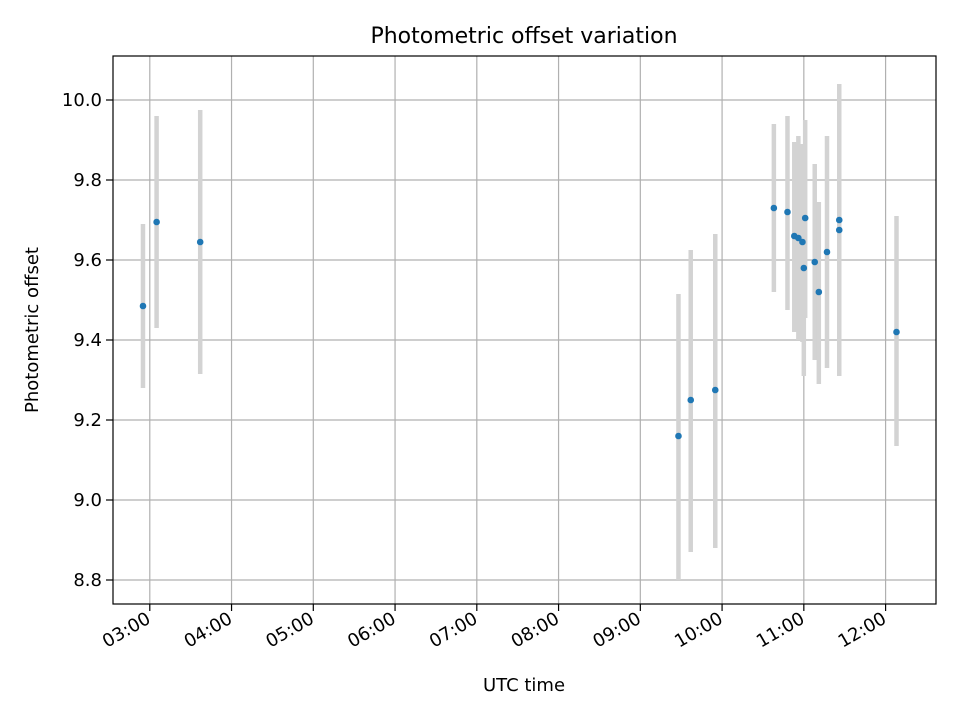 Image resolution: width=960 pixels, height=720 pixels. Describe the element at coordinates (523, 36) in the screenshot. I see `chart-title: Photometric offset variation` at that location.